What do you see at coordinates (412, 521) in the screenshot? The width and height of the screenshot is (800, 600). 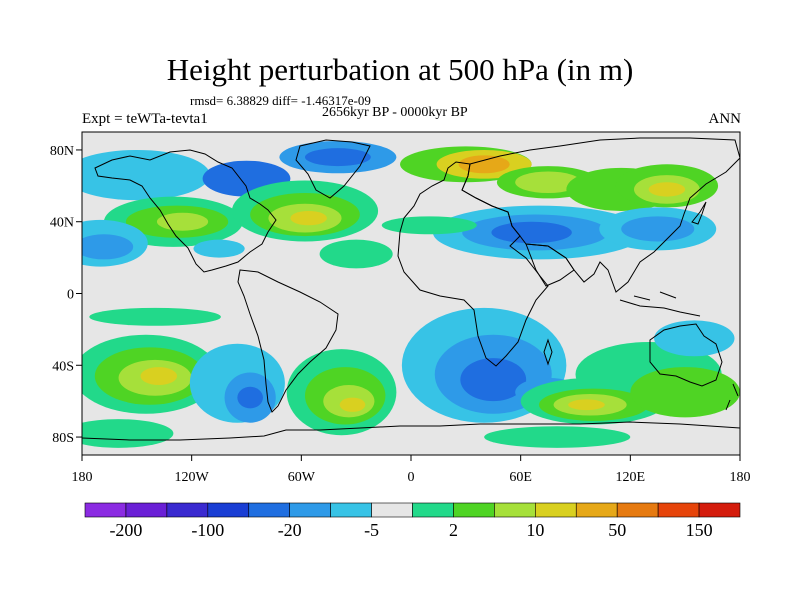 I see `colorbar: -200 -100 -20 -5 2 10 50 150` at bounding box center [412, 521].